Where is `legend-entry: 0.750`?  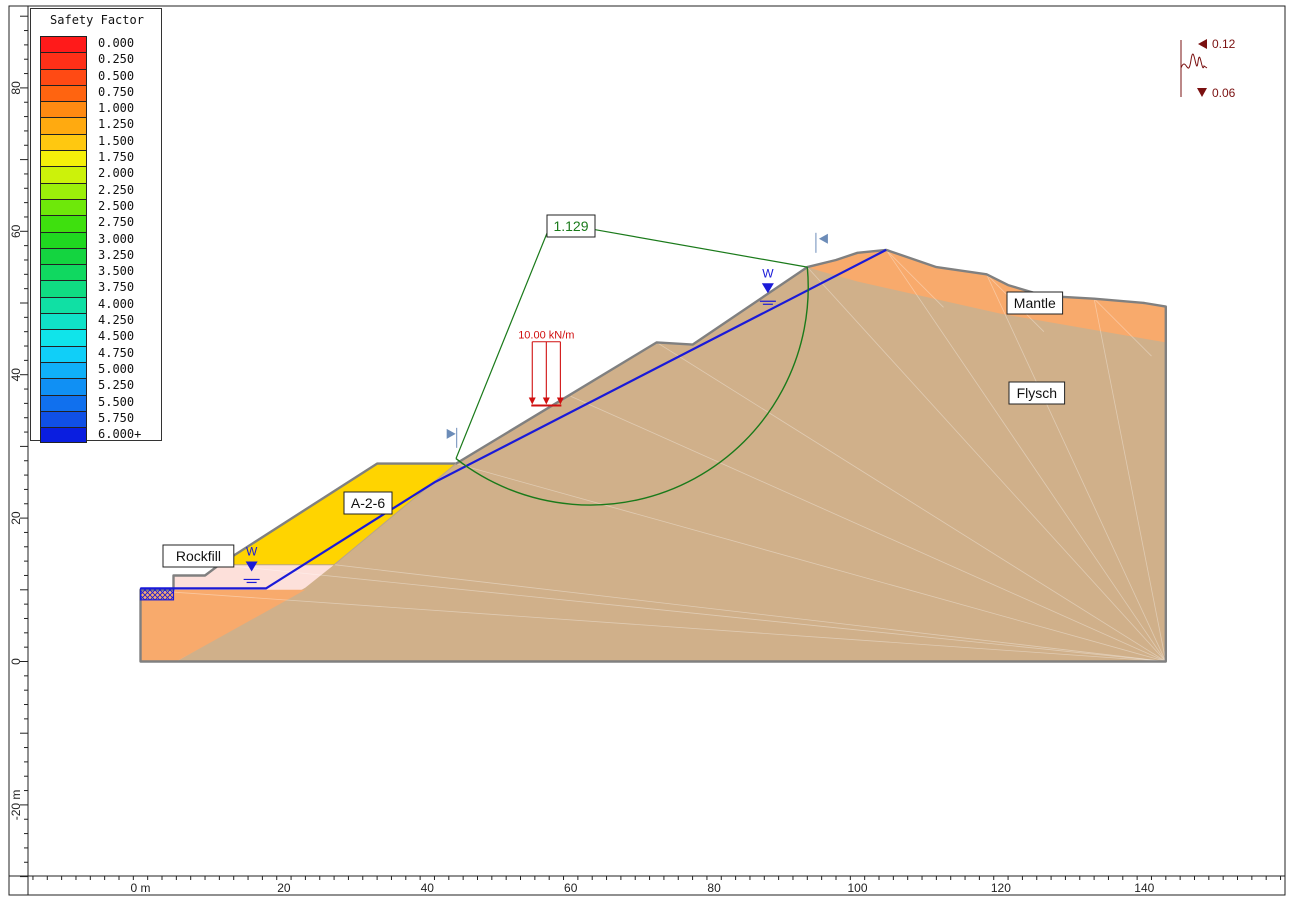 legend-entry: 0.750 is located at coordinates (100, 93).